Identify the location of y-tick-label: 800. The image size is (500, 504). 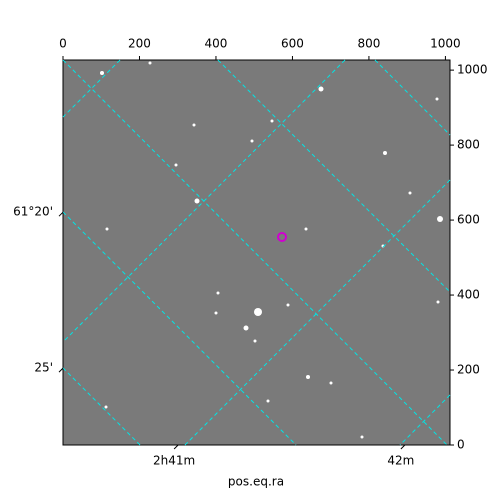
(468, 145).